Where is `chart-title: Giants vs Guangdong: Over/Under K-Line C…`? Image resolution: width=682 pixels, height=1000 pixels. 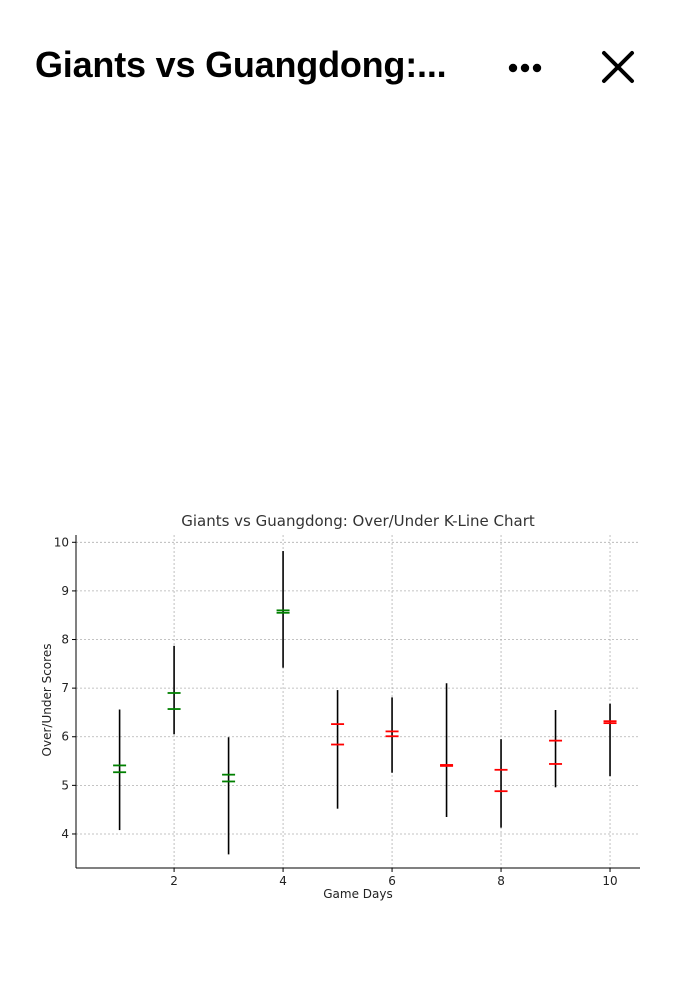
chart-title: Giants vs Guangdong: Over/Under K-Line C… is located at coordinates (358, 521).